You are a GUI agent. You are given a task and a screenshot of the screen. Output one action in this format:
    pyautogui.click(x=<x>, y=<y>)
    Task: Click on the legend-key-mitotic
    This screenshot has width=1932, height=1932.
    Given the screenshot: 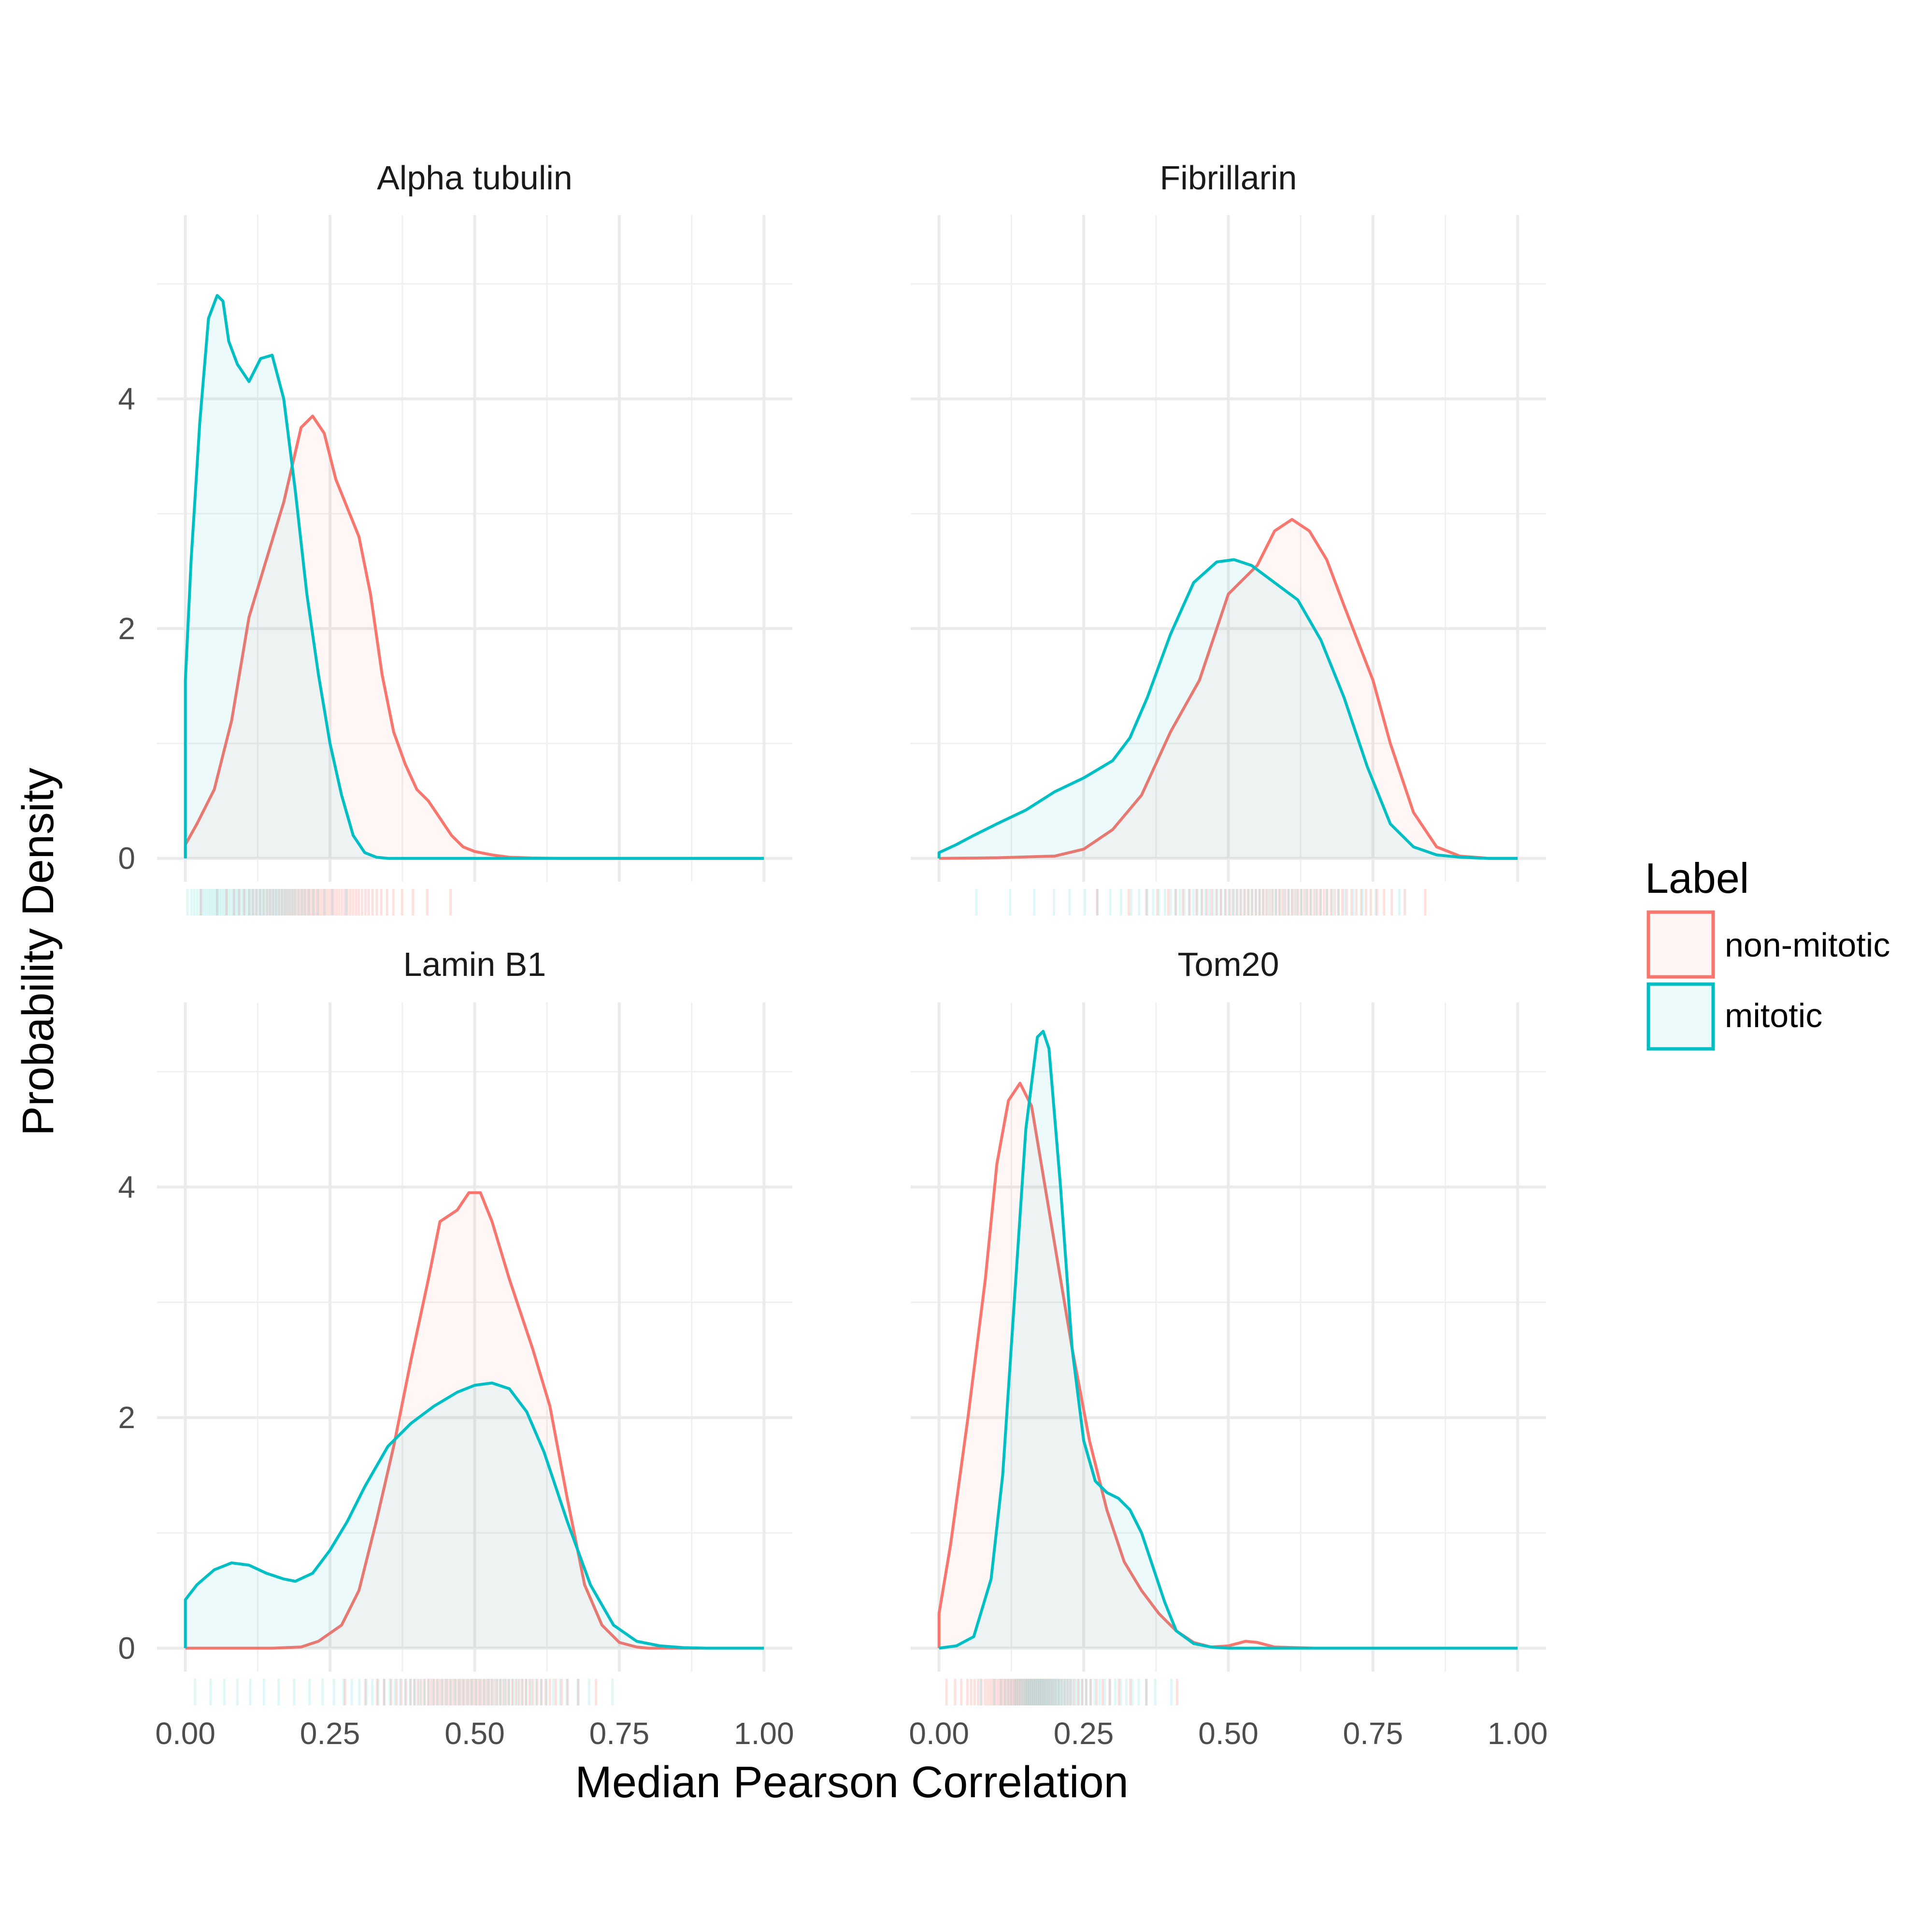 What is the action you would take?
    pyautogui.click(x=1681, y=1017)
    